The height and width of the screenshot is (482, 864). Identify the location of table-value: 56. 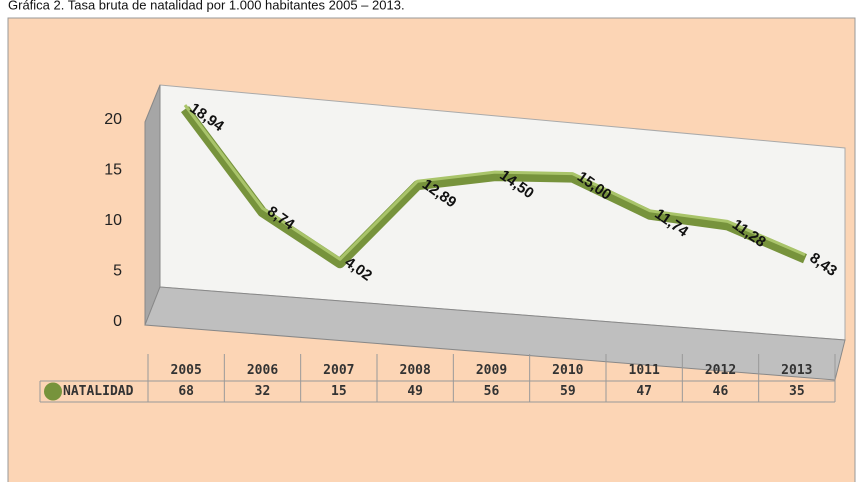
(492, 391).